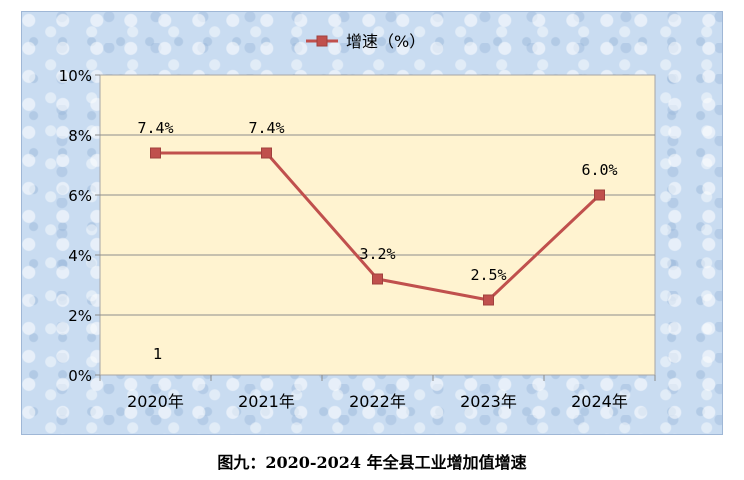 Image resolution: width=744 pixels, height=480 pixels. Describe the element at coordinates (322, 41) in the screenshot. I see `legend-square-marker` at that location.